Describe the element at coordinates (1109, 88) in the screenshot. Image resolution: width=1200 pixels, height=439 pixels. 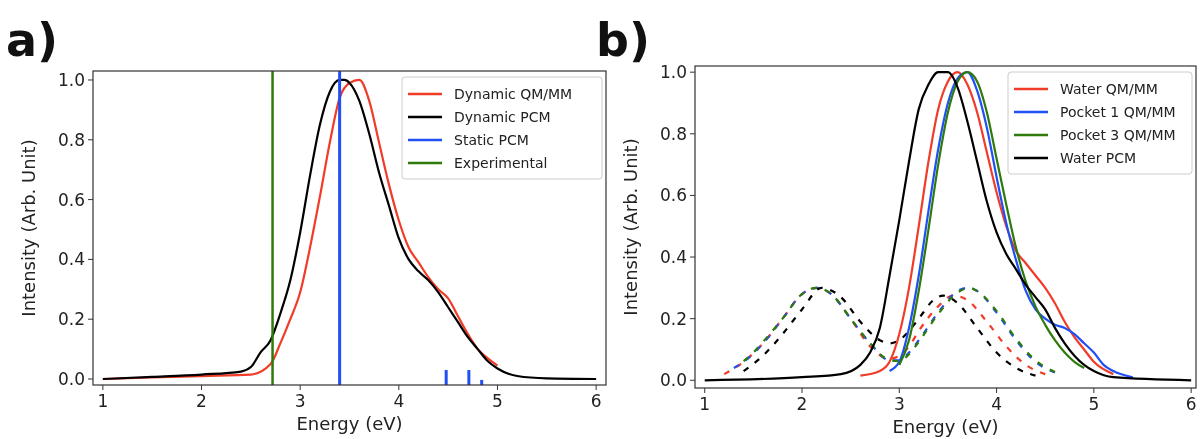
I see `legend-label: Water QM/MM` at that location.